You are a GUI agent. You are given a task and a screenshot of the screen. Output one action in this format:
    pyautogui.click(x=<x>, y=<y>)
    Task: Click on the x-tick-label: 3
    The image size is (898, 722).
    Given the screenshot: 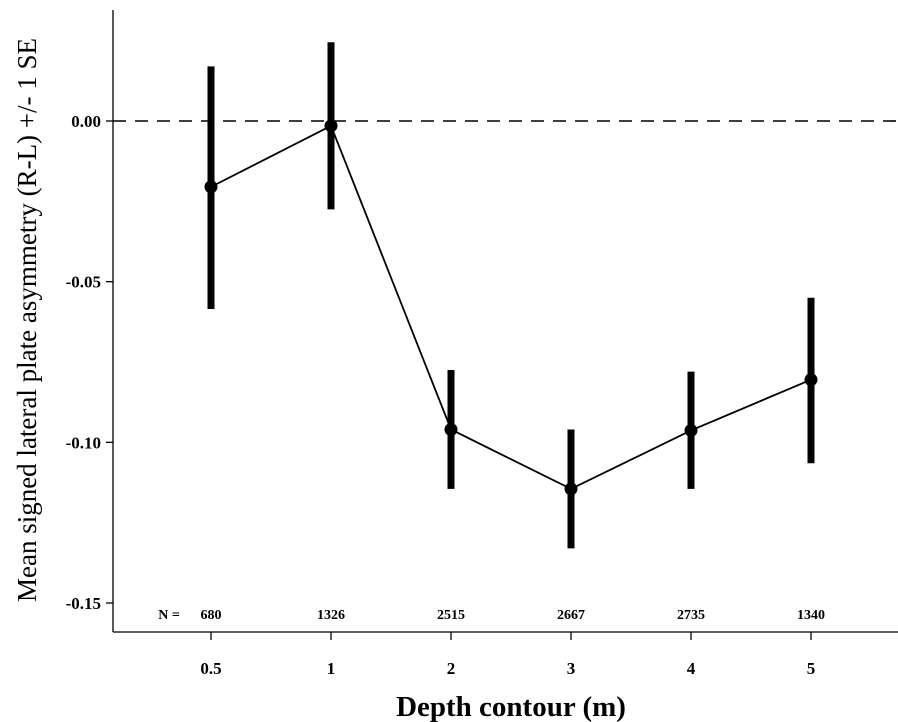 What is the action you would take?
    pyautogui.click(x=571, y=668)
    